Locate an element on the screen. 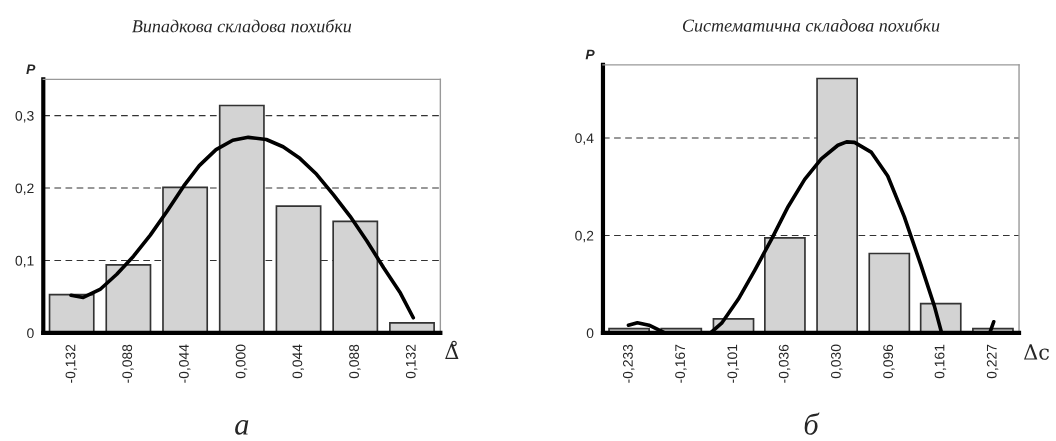 Image resolution: width=1056 pixels, height=441 pixels. x-tick-label: 0,088 is located at coordinates (355, 361).